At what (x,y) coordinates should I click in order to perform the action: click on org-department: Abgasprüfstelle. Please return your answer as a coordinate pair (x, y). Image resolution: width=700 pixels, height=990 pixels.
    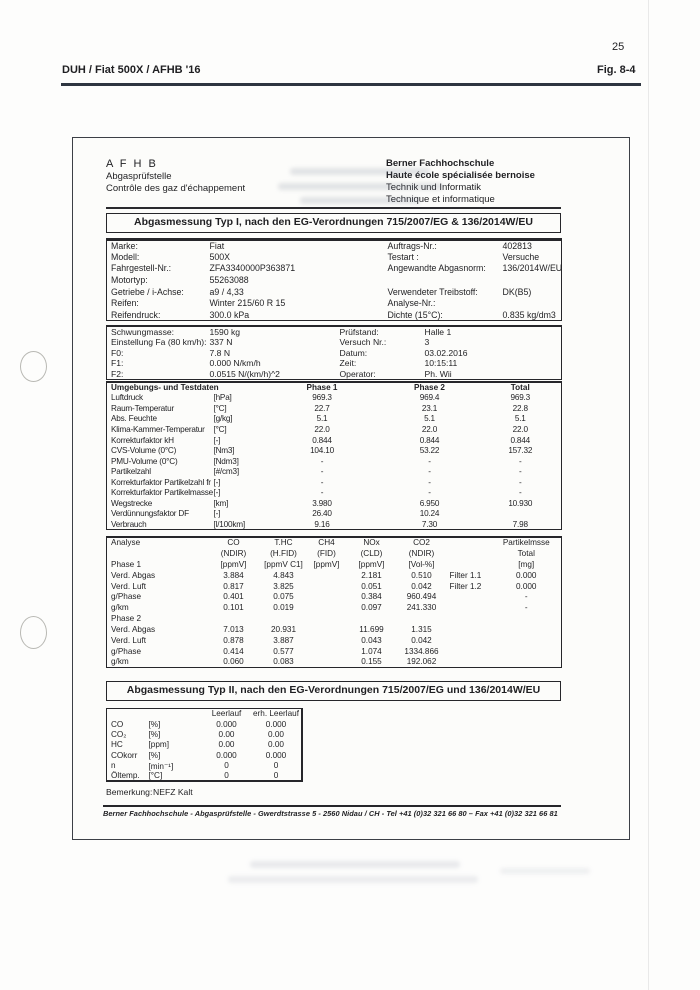
    Looking at the image, I should click on (139, 176).